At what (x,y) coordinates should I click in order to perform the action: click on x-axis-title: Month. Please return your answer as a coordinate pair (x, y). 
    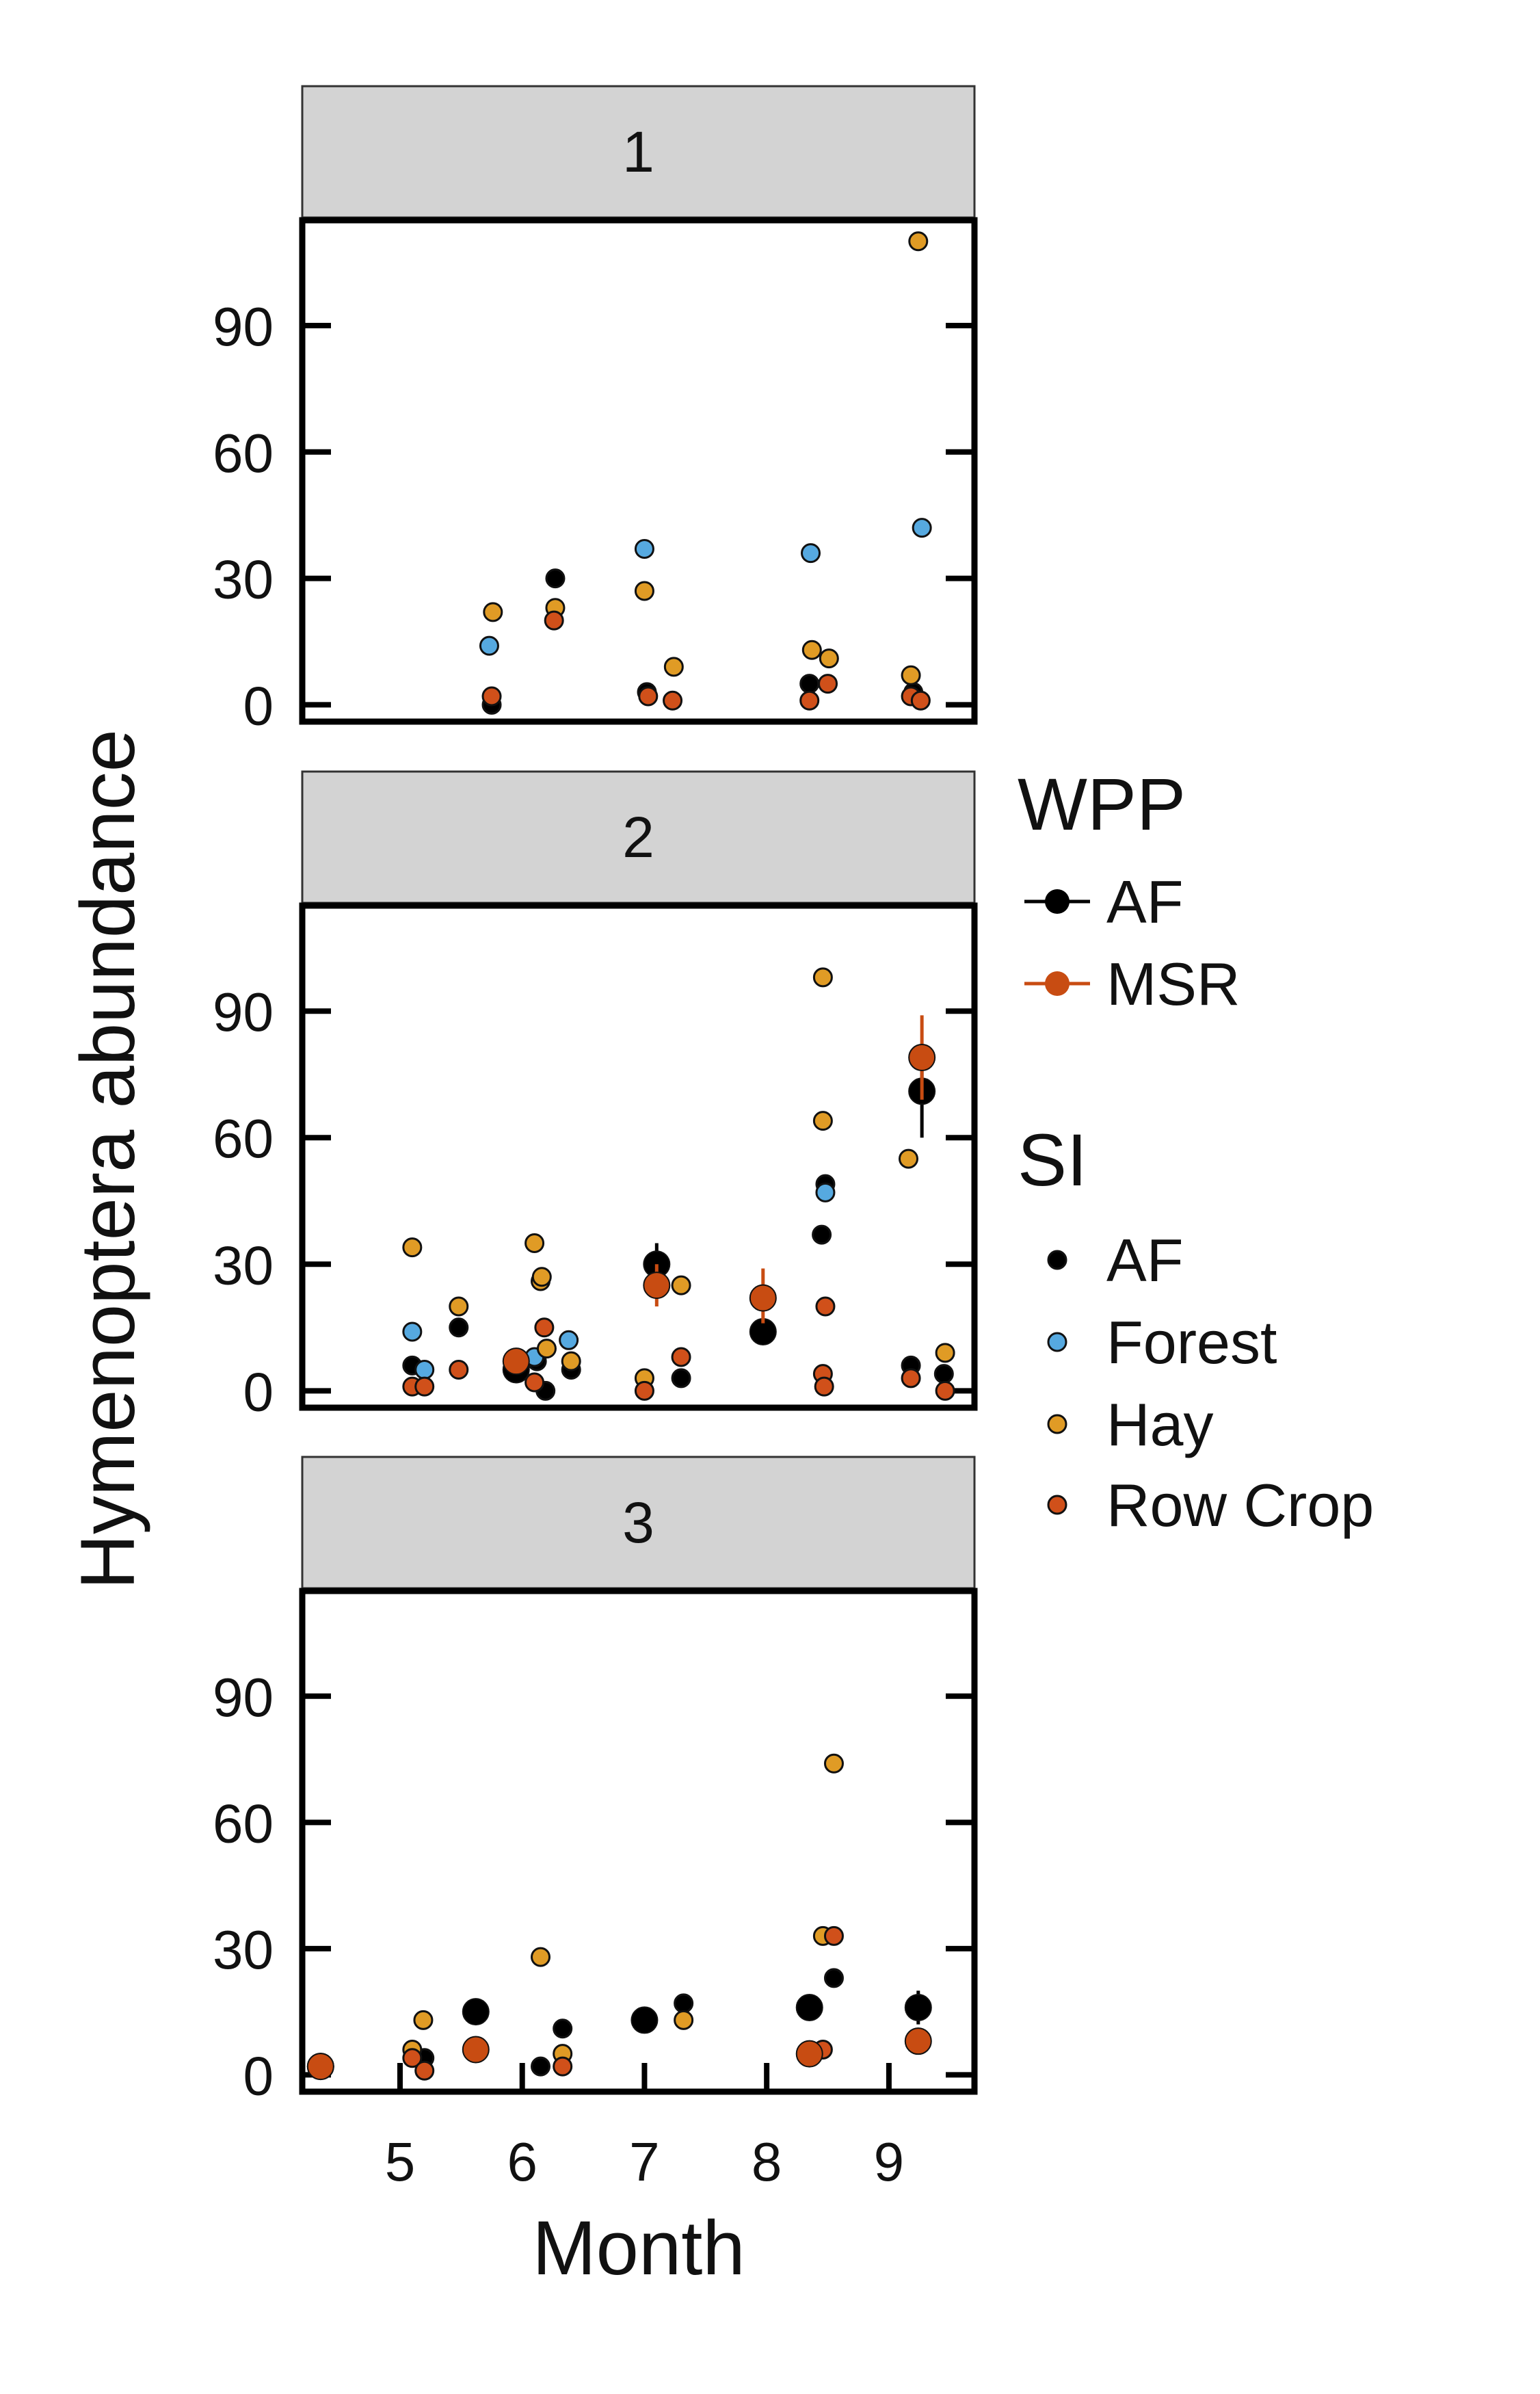
    Looking at the image, I should click on (638, 2248).